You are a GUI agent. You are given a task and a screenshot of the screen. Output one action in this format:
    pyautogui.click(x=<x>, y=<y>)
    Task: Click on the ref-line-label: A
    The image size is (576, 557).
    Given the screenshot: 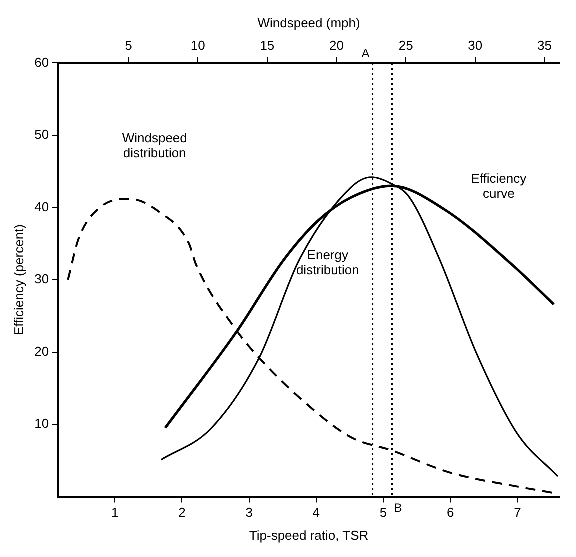 What is the action you would take?
    pyautogui.click(x=366, y=53)
    